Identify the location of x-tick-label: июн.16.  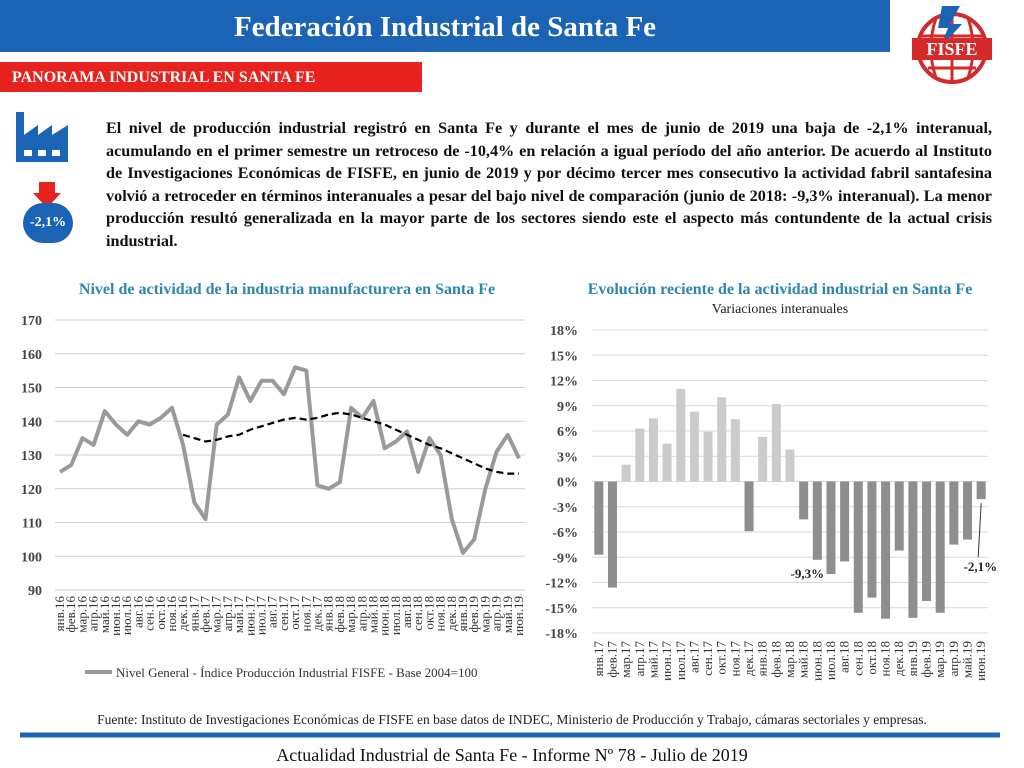
(115, 616).